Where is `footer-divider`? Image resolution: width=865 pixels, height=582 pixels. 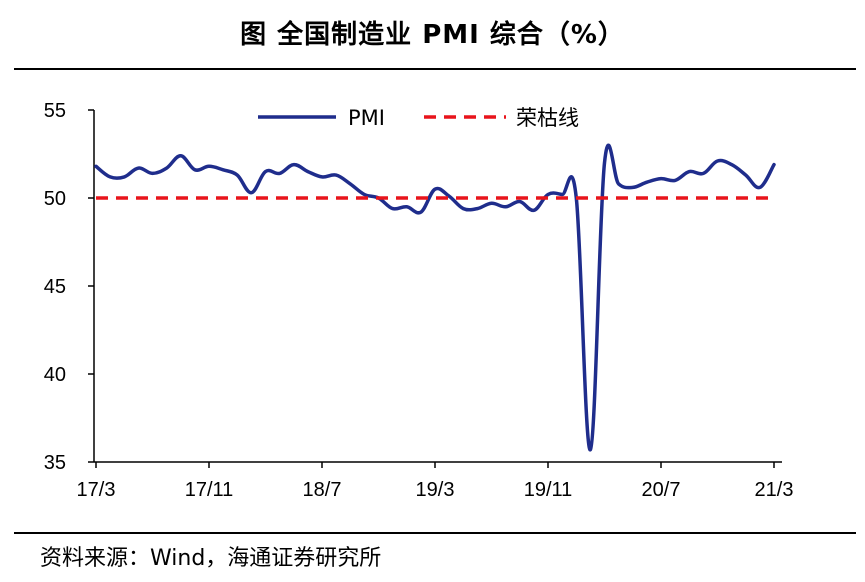 footer-divider is located at coordinates (435, 533).